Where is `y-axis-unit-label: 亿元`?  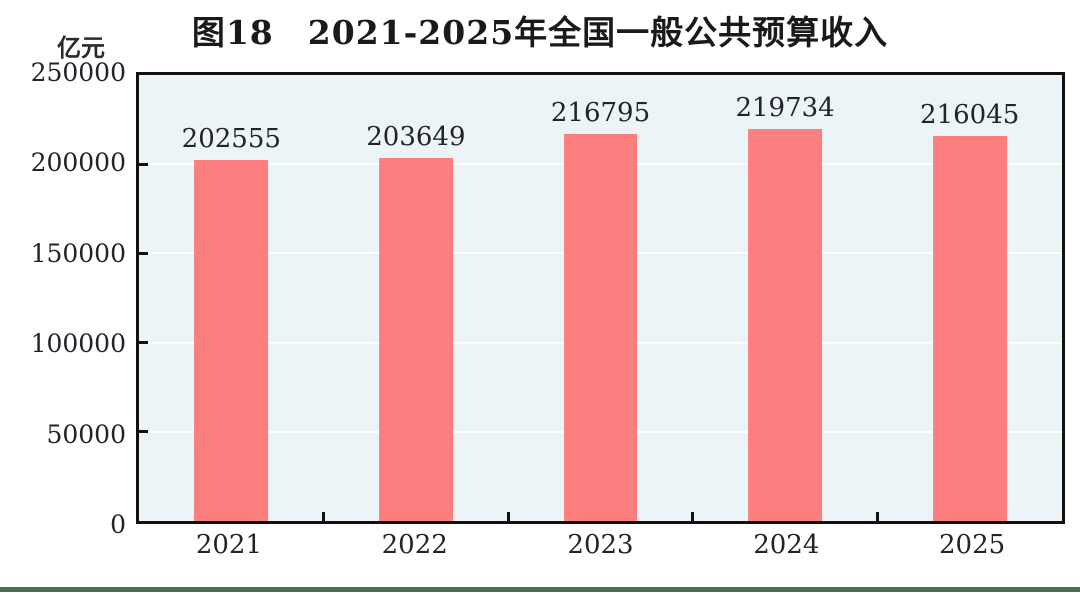 y-axis-unit-label: 亿元 is located at coordinates (81, 47).